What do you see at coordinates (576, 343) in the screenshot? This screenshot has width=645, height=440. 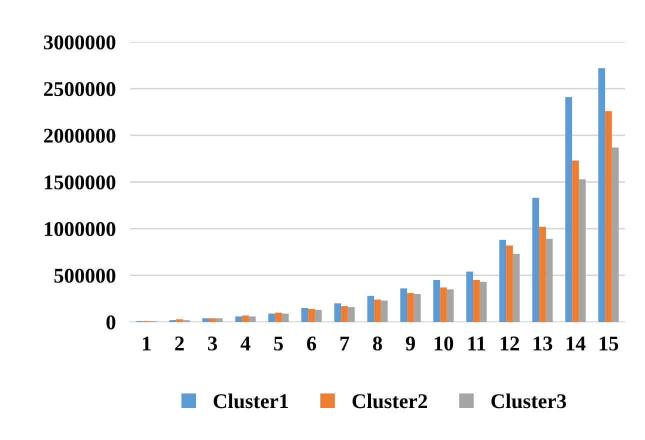 I see `x-tick-label: 14` at bounding box center [576, 343].